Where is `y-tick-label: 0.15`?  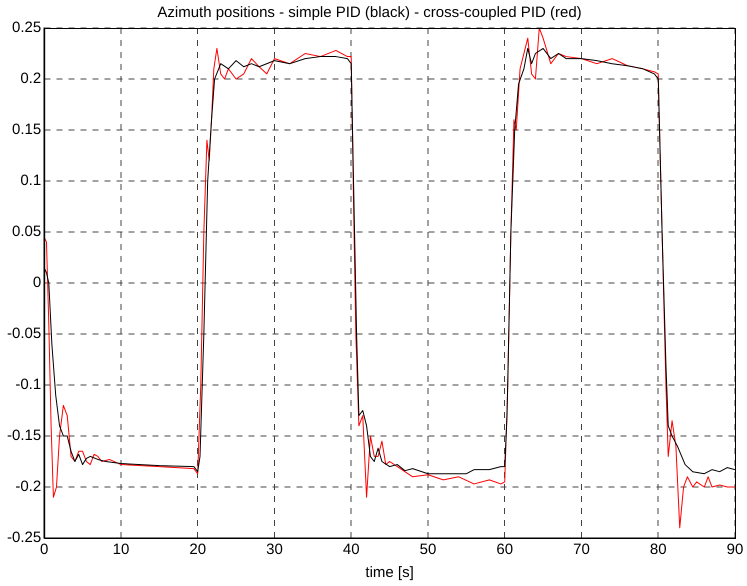
y-tick-label: 0.15 is located at coordinates (27, 129).